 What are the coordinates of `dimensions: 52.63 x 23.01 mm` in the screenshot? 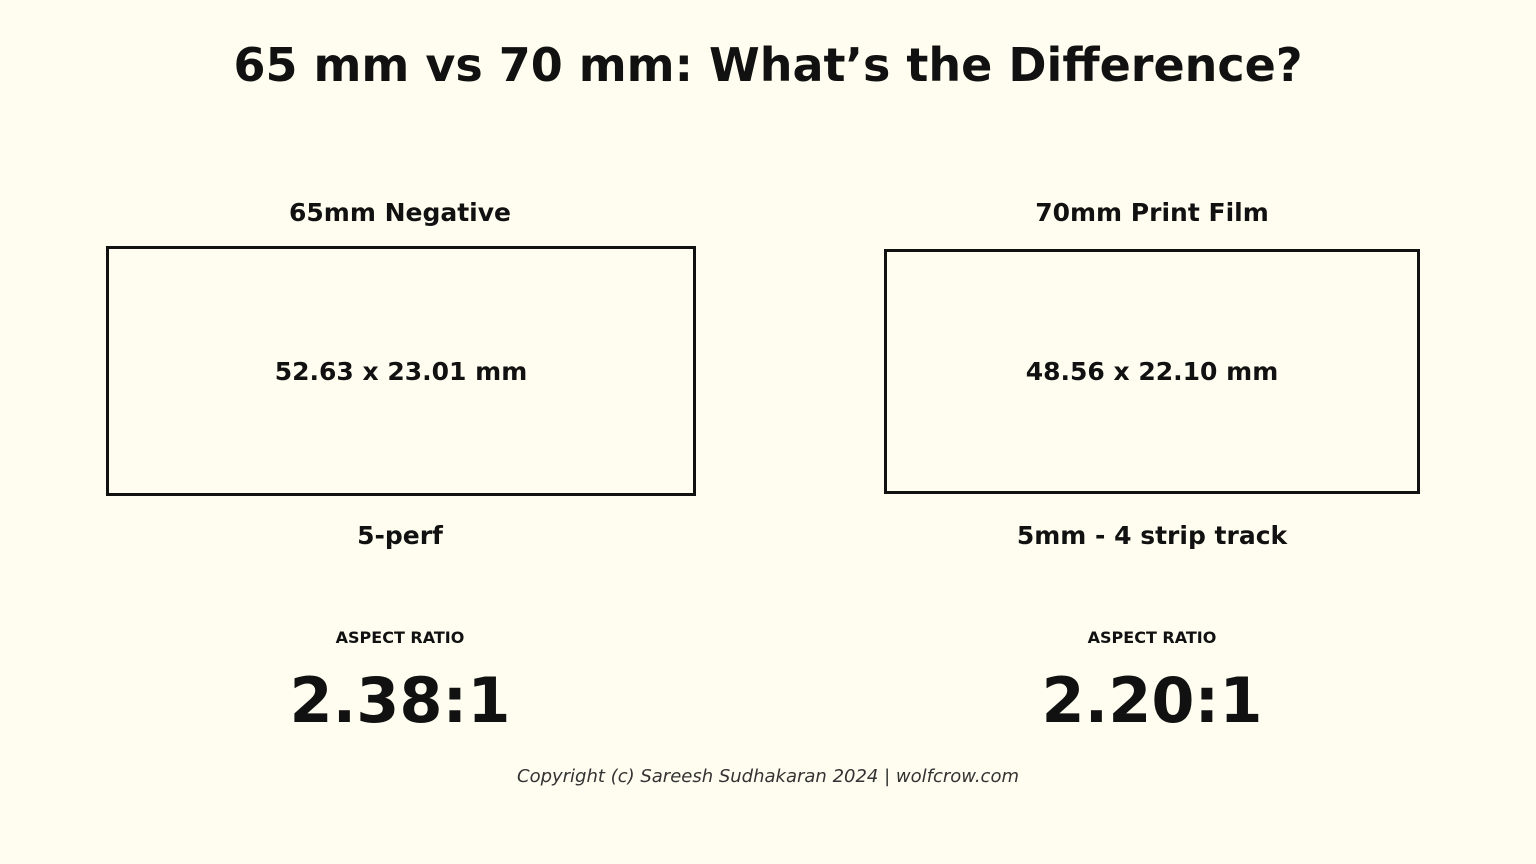 It's located at (401, 371).